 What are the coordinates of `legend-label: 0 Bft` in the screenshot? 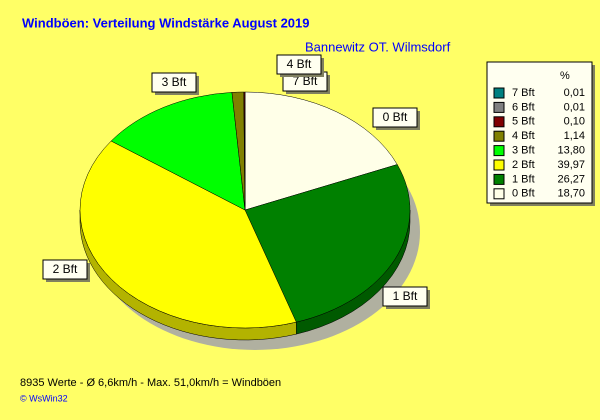 It's located at (523, 194).